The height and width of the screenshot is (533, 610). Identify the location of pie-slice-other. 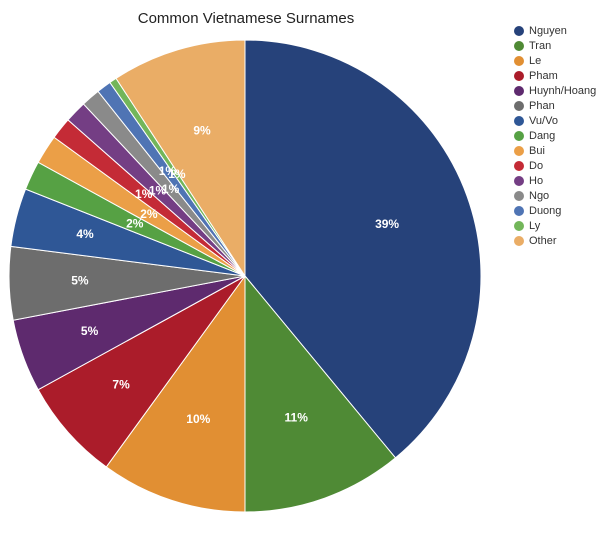
(180, 158).